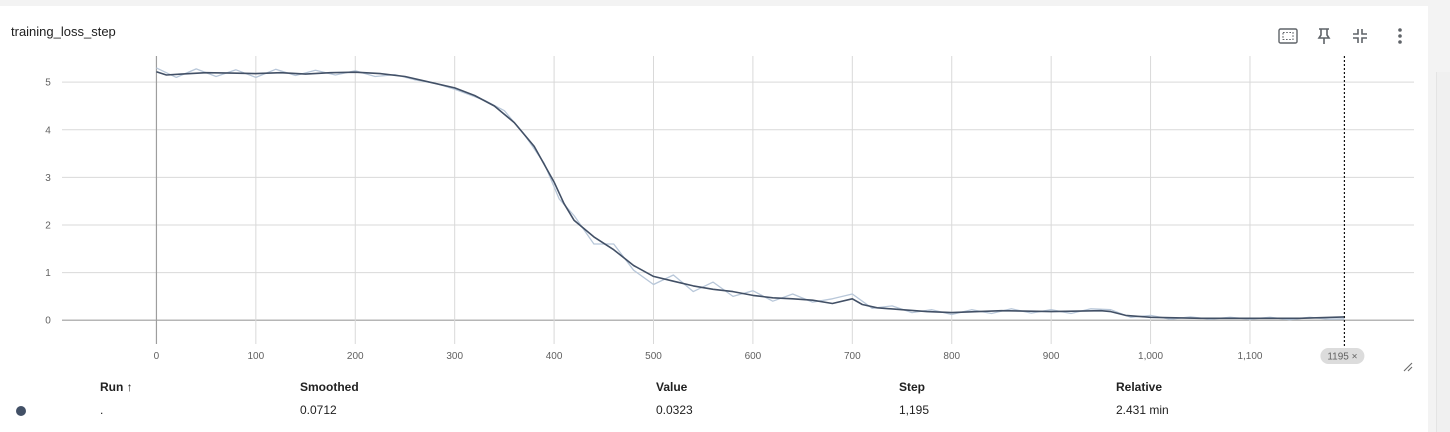  What do you see at coordinates (653, 356) in the screenshot?
I see `x-tick-label: 500` at bounding box center [653, 356].